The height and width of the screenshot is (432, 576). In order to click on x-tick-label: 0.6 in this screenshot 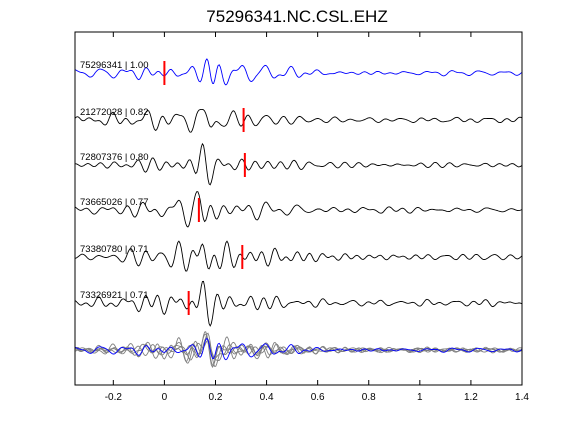, I will do `click(318, 397)`.